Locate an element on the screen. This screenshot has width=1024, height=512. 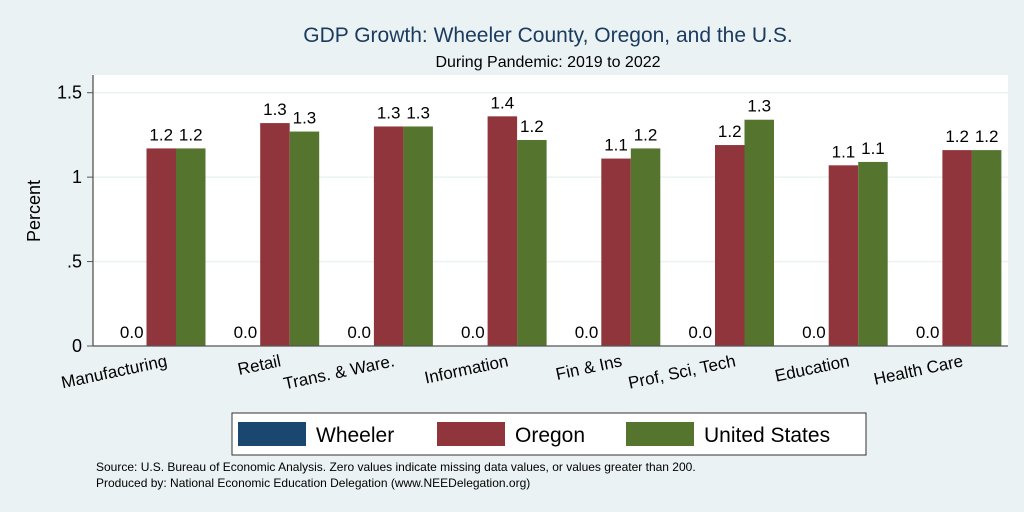
chart-subtitle: During Pandemic: 2019 to 2022 is located at coordinates (547, 62).